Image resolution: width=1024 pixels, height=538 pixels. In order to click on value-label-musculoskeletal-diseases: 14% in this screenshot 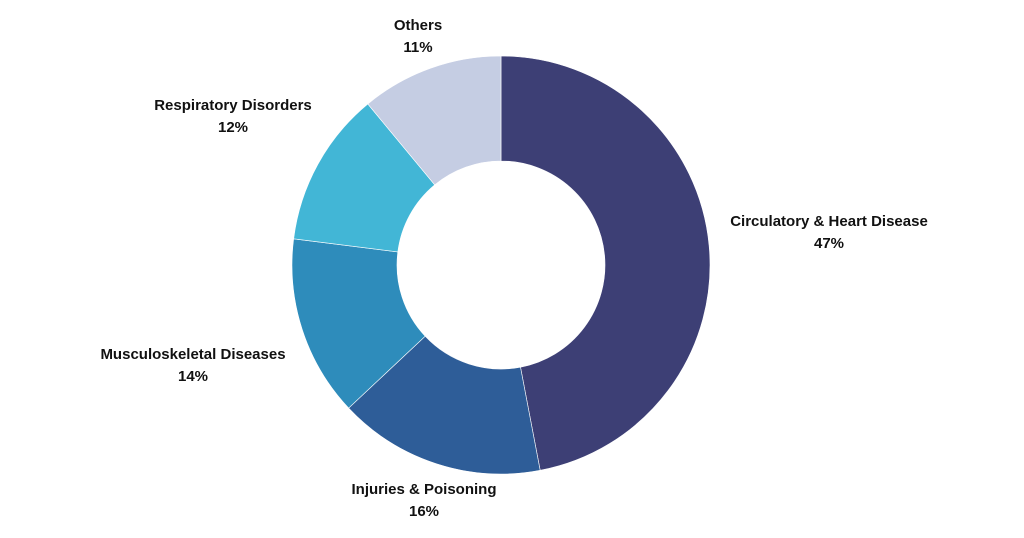, I will do `click(193, 376)`.